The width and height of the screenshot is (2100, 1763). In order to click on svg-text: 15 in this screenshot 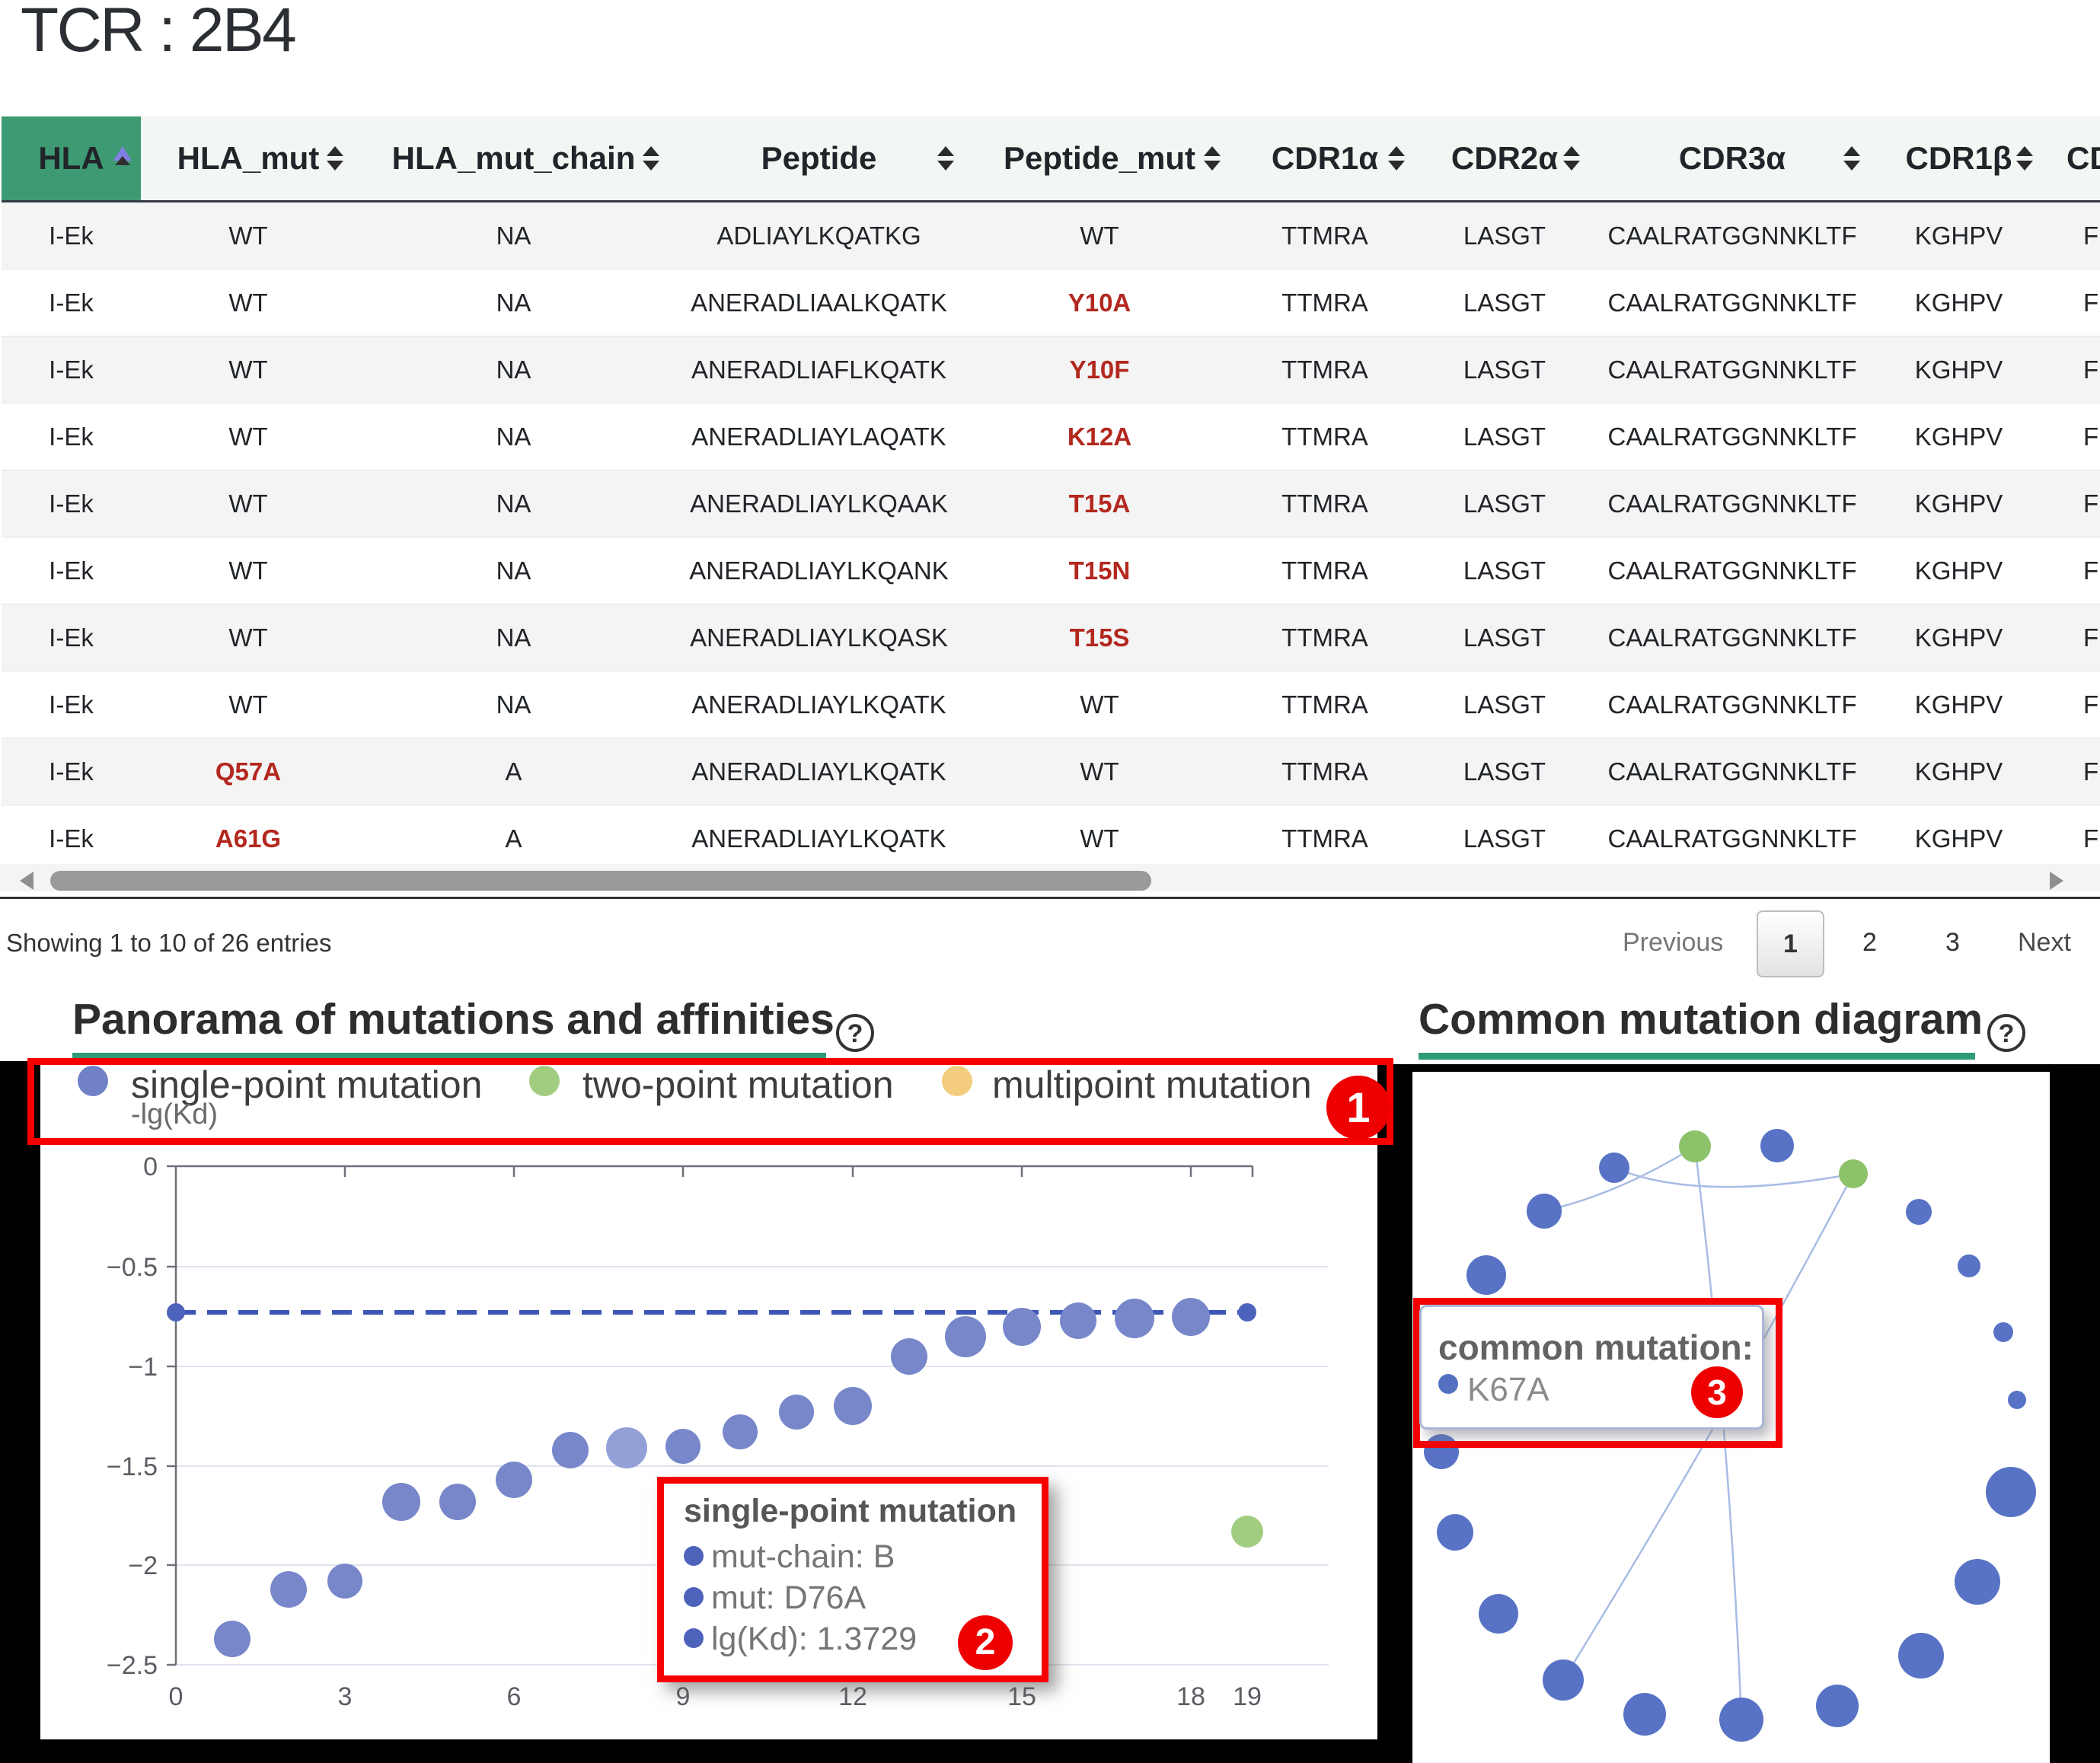, I will do `click(1021, 1696)`.